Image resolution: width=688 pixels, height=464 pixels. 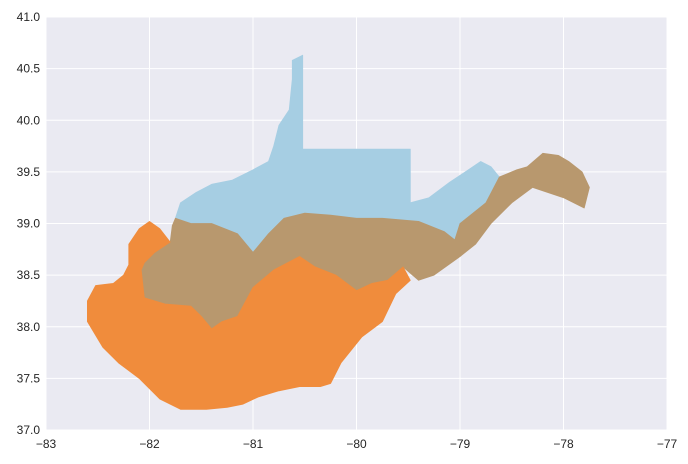 What do you see at coordinates (149, 444) in the screenshot?
I see `x-tick-label: −82` at bounding box center [149, 444].